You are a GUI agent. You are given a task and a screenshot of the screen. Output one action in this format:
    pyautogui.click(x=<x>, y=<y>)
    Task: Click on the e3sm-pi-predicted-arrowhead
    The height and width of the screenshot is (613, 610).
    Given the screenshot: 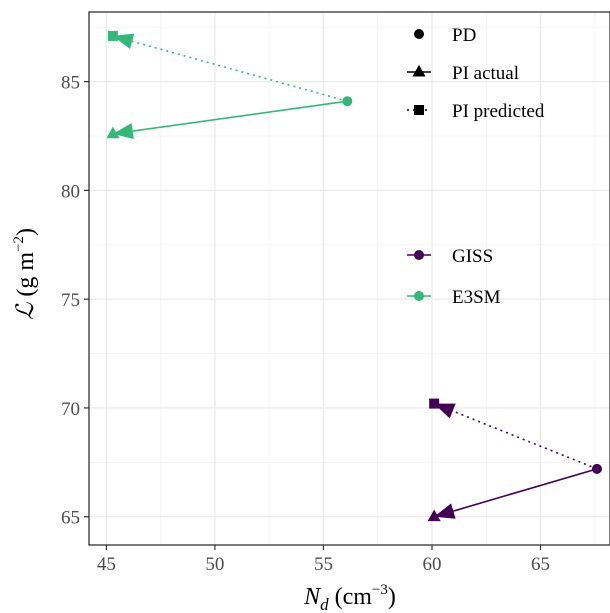 What is the action you would take?
    pyautogui.click(x=123, y=41)
    